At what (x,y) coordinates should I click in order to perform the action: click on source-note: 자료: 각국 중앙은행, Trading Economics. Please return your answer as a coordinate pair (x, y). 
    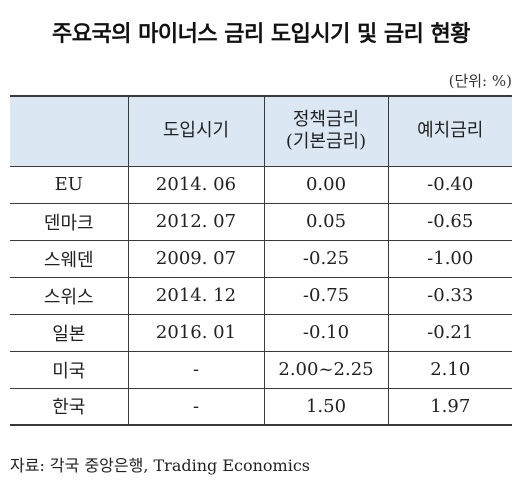
    Looking at the image, I should click on (160, 465).